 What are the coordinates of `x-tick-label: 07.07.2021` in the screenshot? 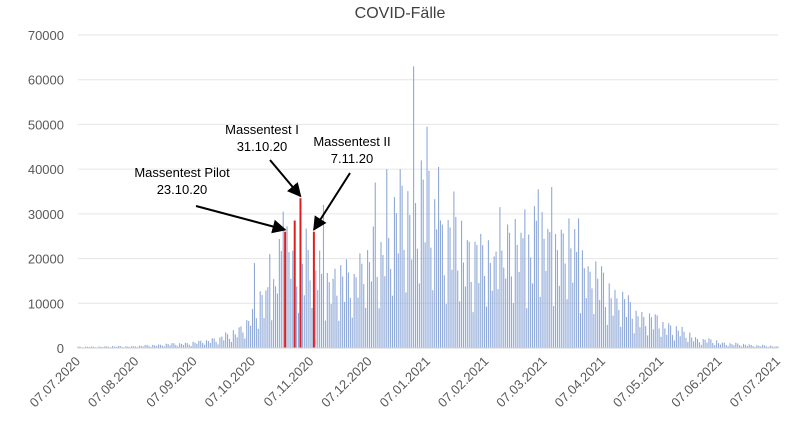 It's located at (754, 382).